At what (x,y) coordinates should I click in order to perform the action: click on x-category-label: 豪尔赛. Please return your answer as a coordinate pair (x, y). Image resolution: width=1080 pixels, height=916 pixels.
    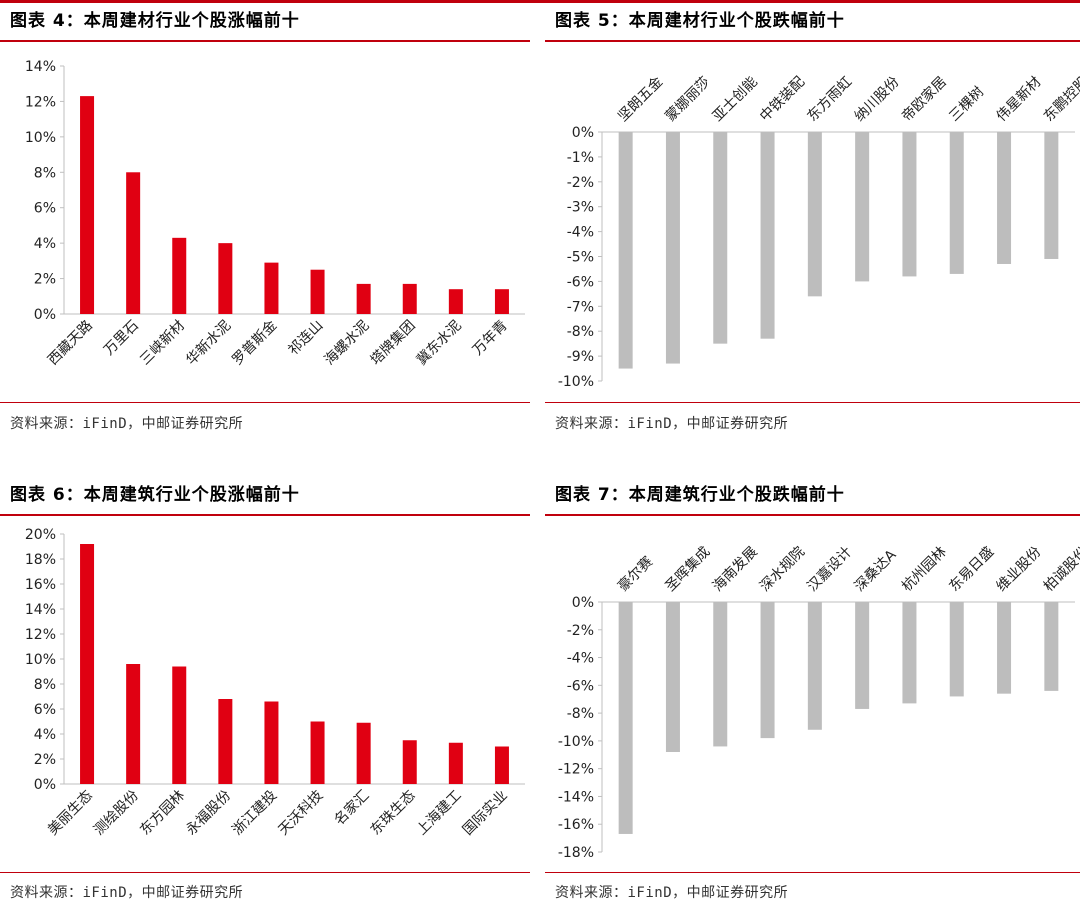
    Looking at the image, I should click on (635, 574).